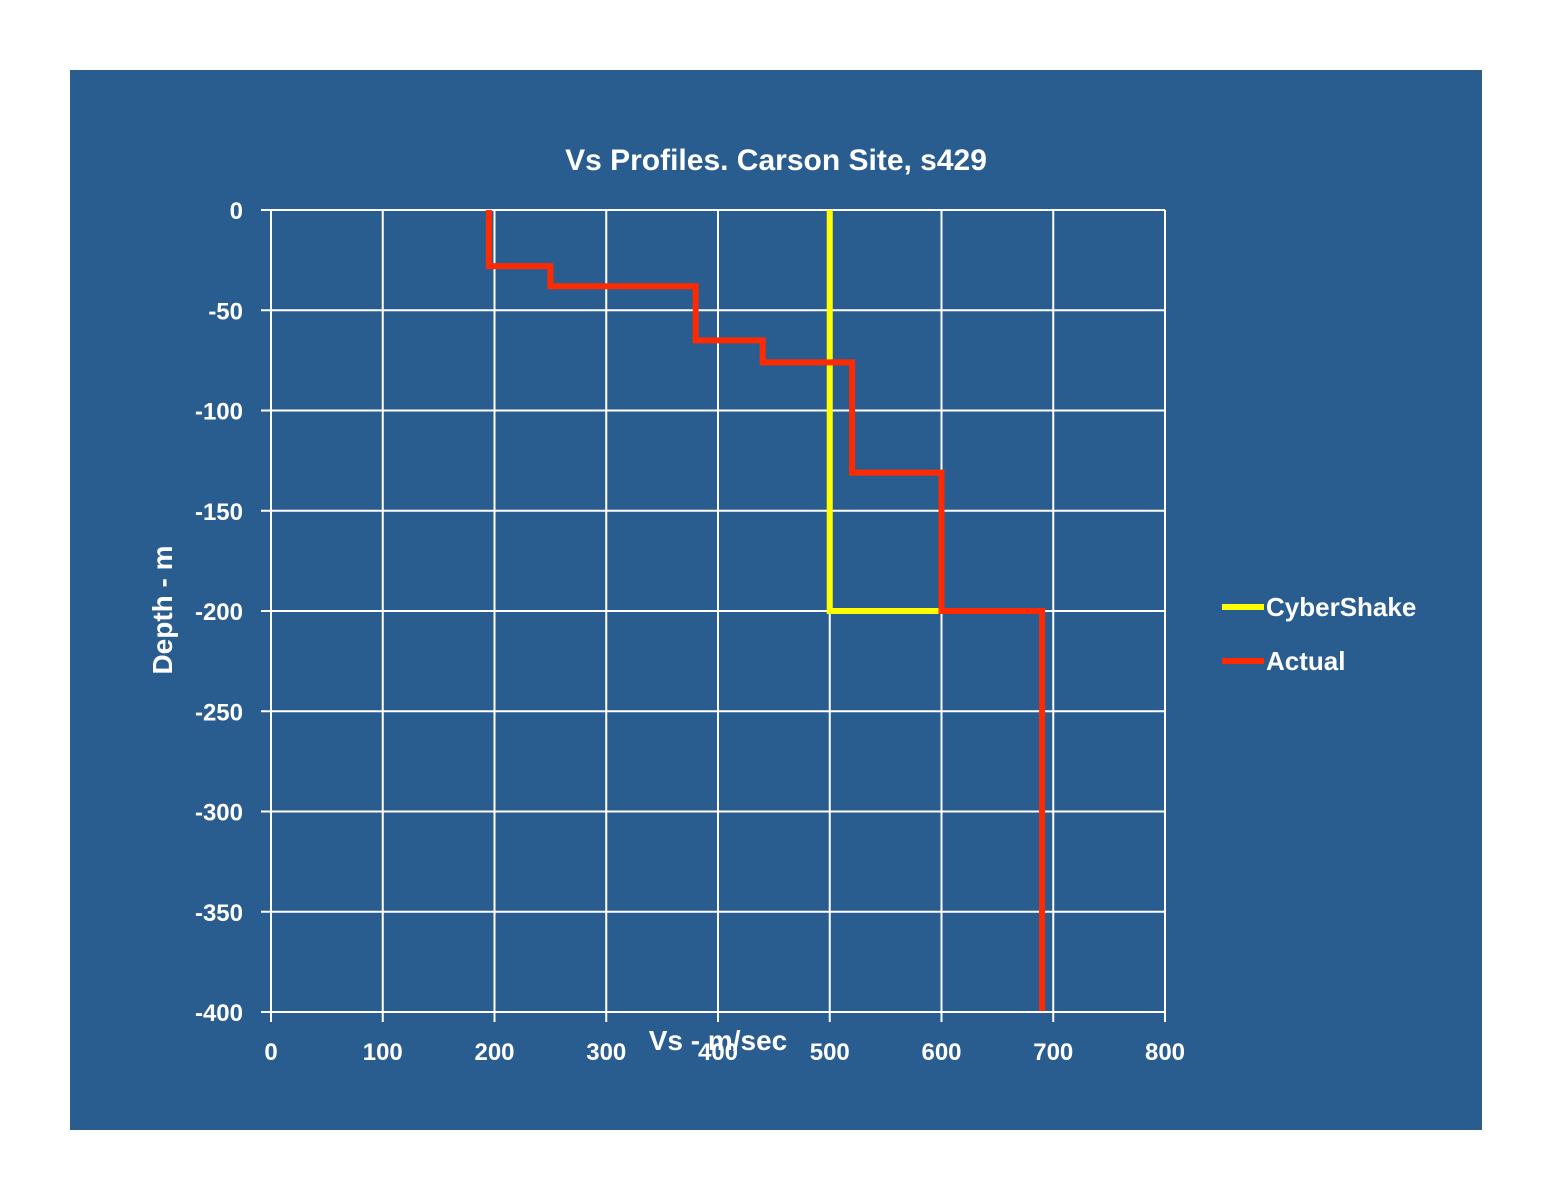 This screenshot has width=1552, height=1199. Describe the element at coordinates (162, 609) in the screenshot. I see `y-axis-title: Depth - m` at that location.